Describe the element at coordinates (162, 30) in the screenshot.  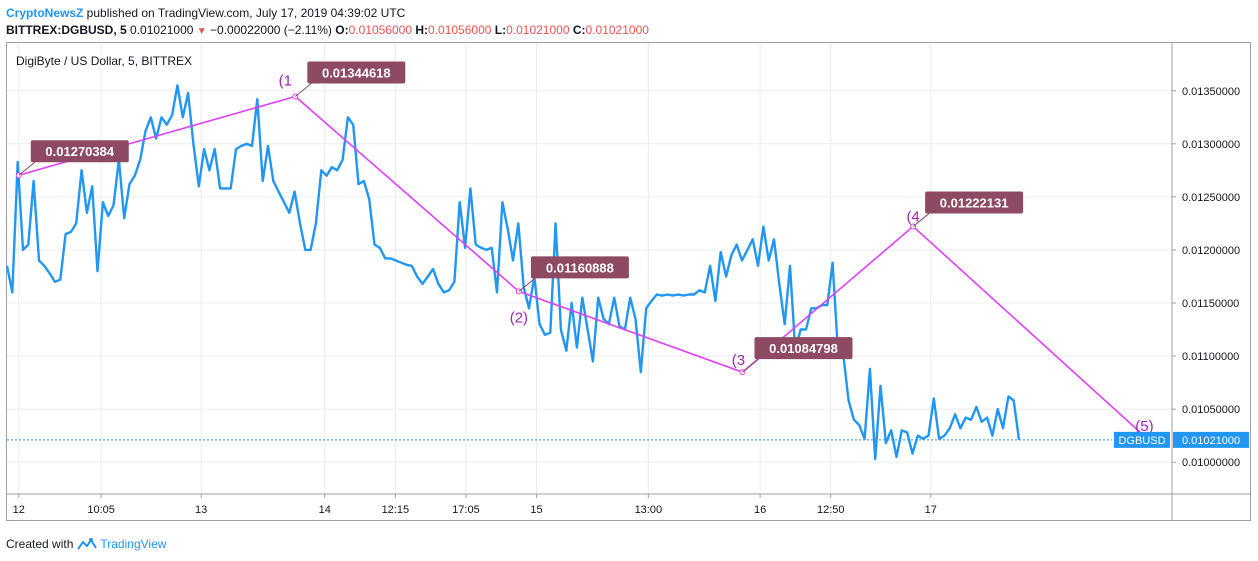
I see `last-price: 0.01021000` at that location.